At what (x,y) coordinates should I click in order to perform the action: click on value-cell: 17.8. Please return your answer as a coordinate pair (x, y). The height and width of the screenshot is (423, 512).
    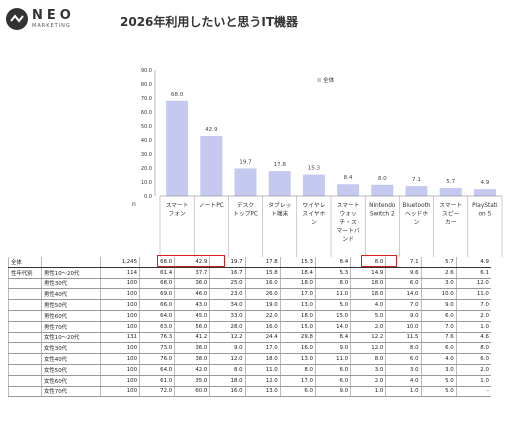
    Looking at the image, I should click on (262, 262).